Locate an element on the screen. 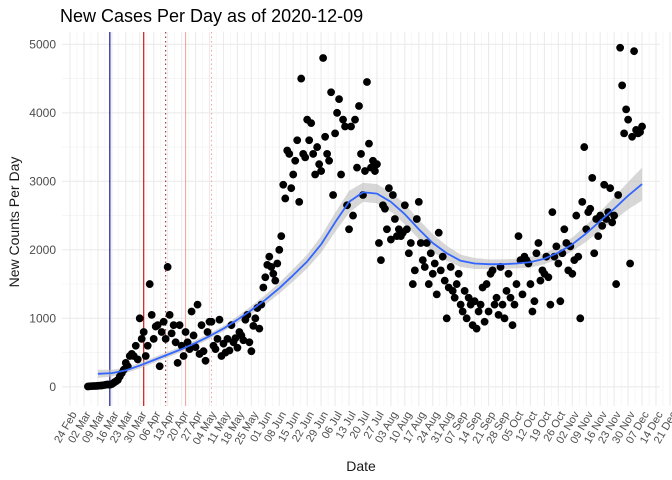 The width and height of the screenshot is (672, 480). y-tick-label: 1000 is located at coordinates (42, 318).